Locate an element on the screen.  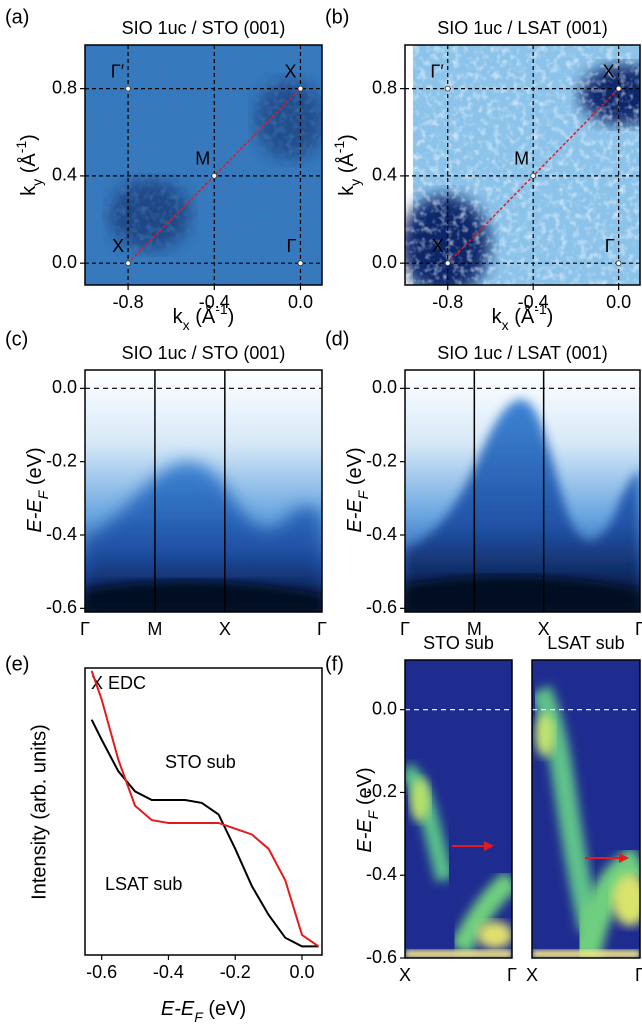
panel-label: (e) is located at coordinates (17, 664).